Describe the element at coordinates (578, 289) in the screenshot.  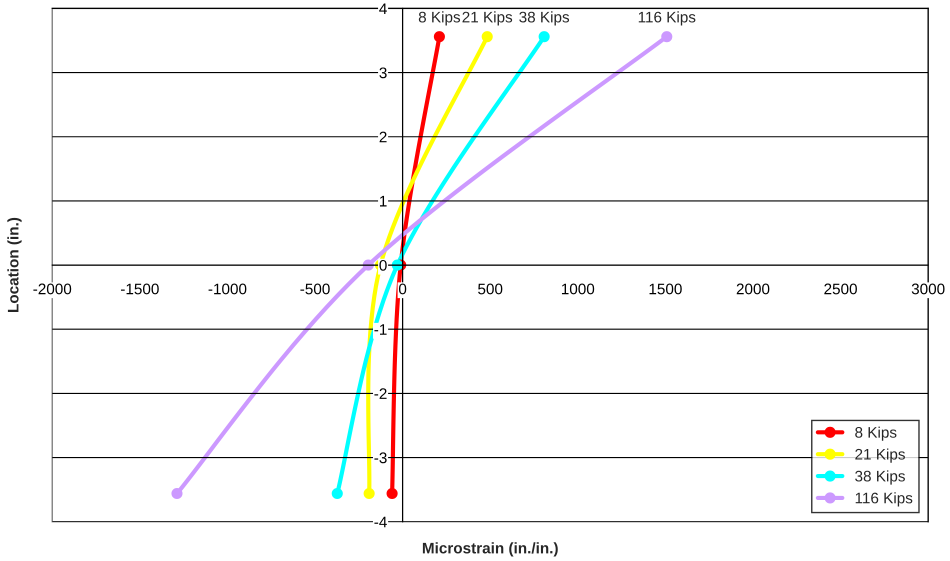
I see `x-tick-label: 1000` at that location.